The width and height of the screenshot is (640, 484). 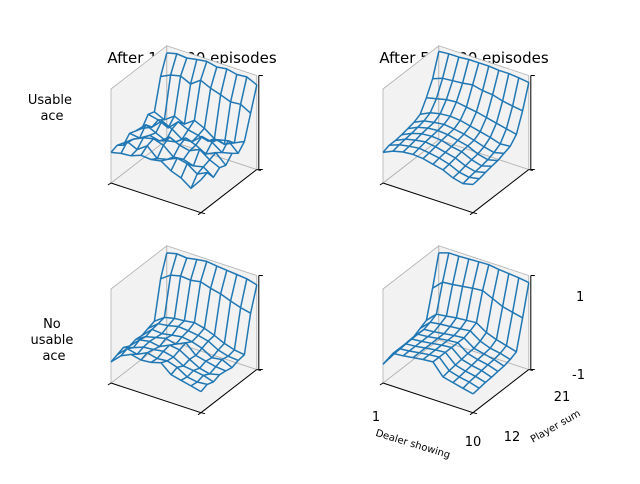 I want to click on x-tick-label-end: 10, so click(x=473, y=442).